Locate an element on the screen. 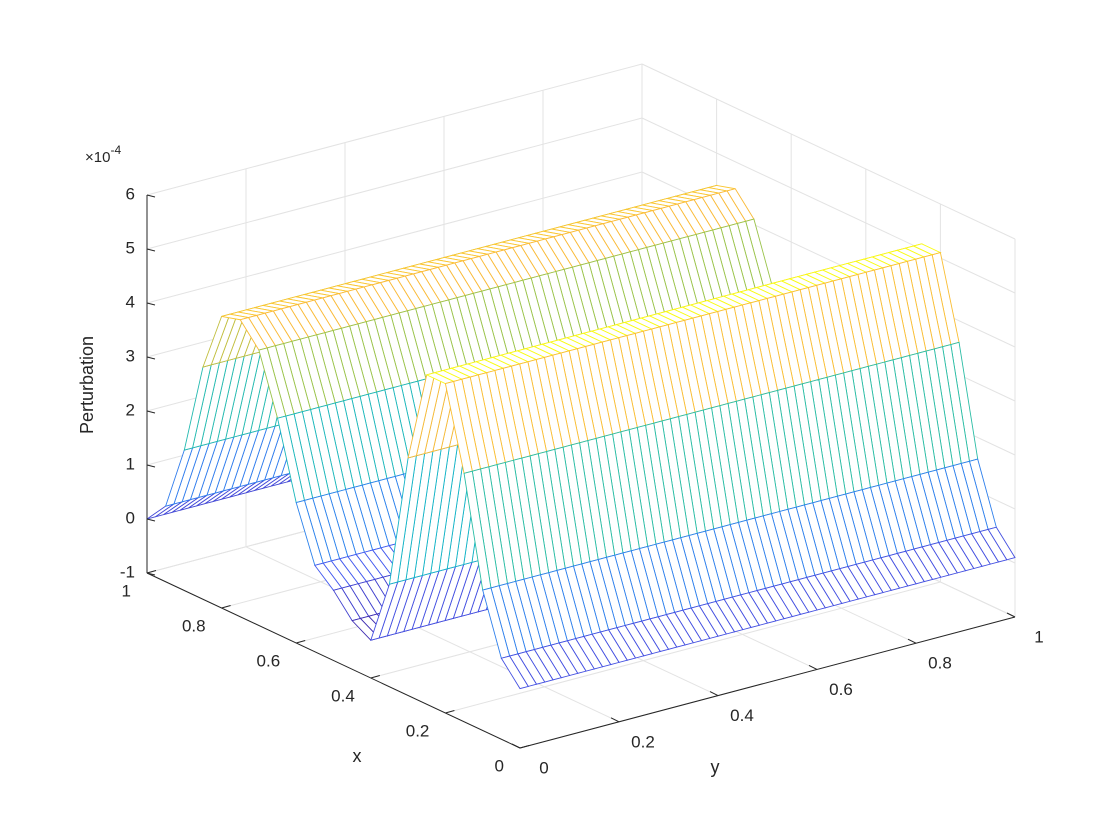  mesh-cell is located at coordinates (514, 672).